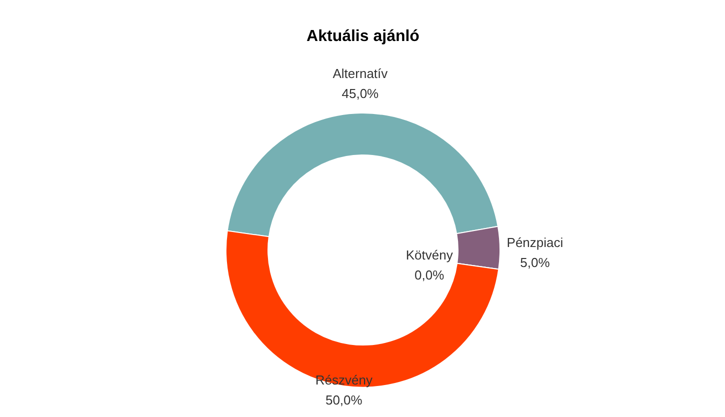  What do you see at coordinates (361, 94) in the screenshot?
I see `data-label: 45,0%` at bounding box center [361, 94].